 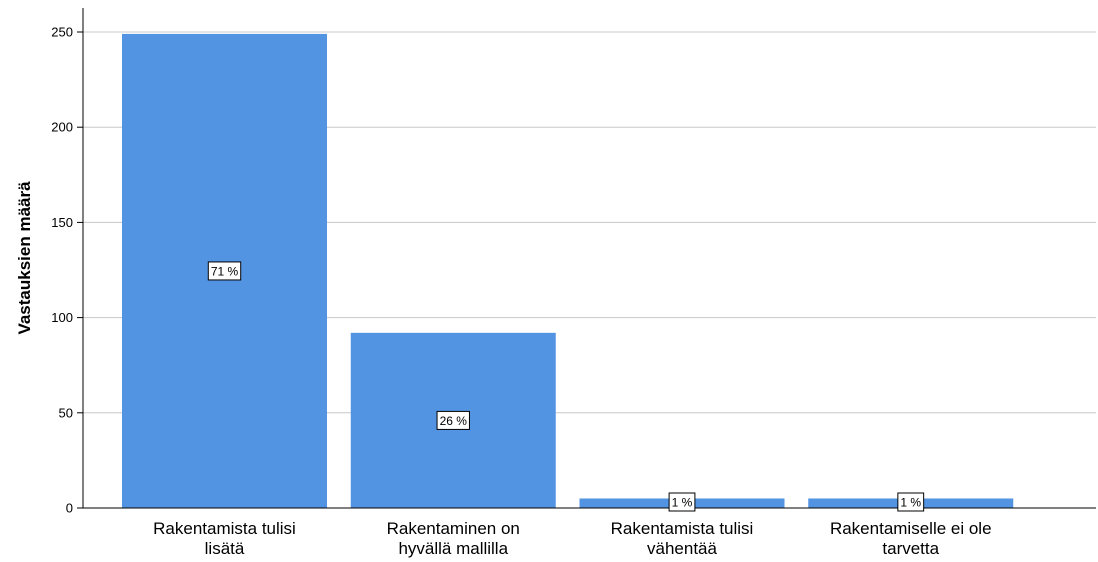 What do you see at coordinates (62, 270) in the screenshot?
I see `y-tick-labels: 0 50 100 150 200 250` at bounding box center [62, 270].